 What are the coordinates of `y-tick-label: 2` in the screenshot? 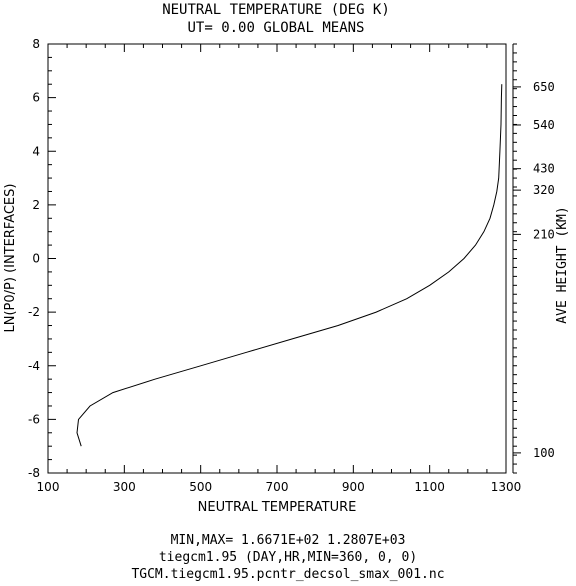 It's located at (36, 205).